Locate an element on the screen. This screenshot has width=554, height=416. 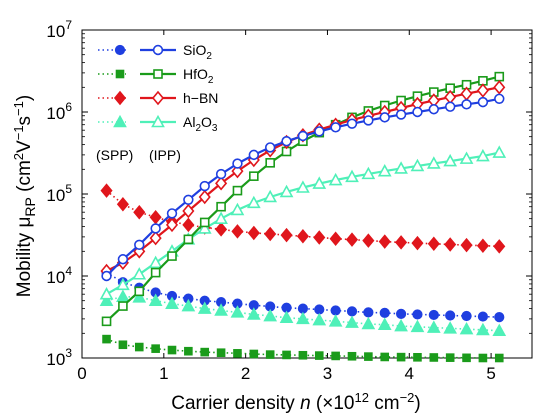
series-h-bn-spp is located at coordinates (303, 218).